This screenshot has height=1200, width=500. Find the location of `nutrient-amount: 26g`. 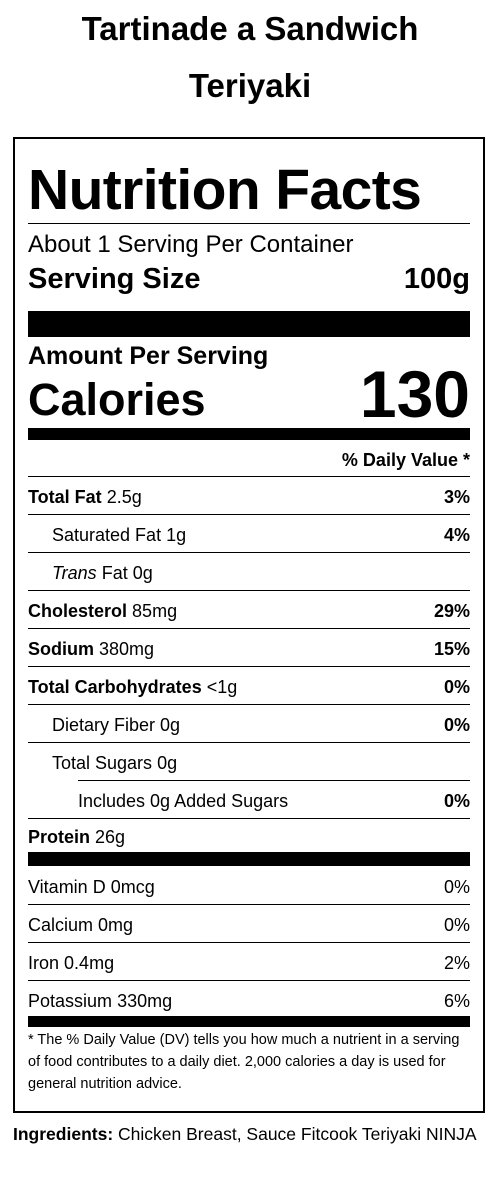

nutrient-amount: 26g is located at coordinates (110, 837).